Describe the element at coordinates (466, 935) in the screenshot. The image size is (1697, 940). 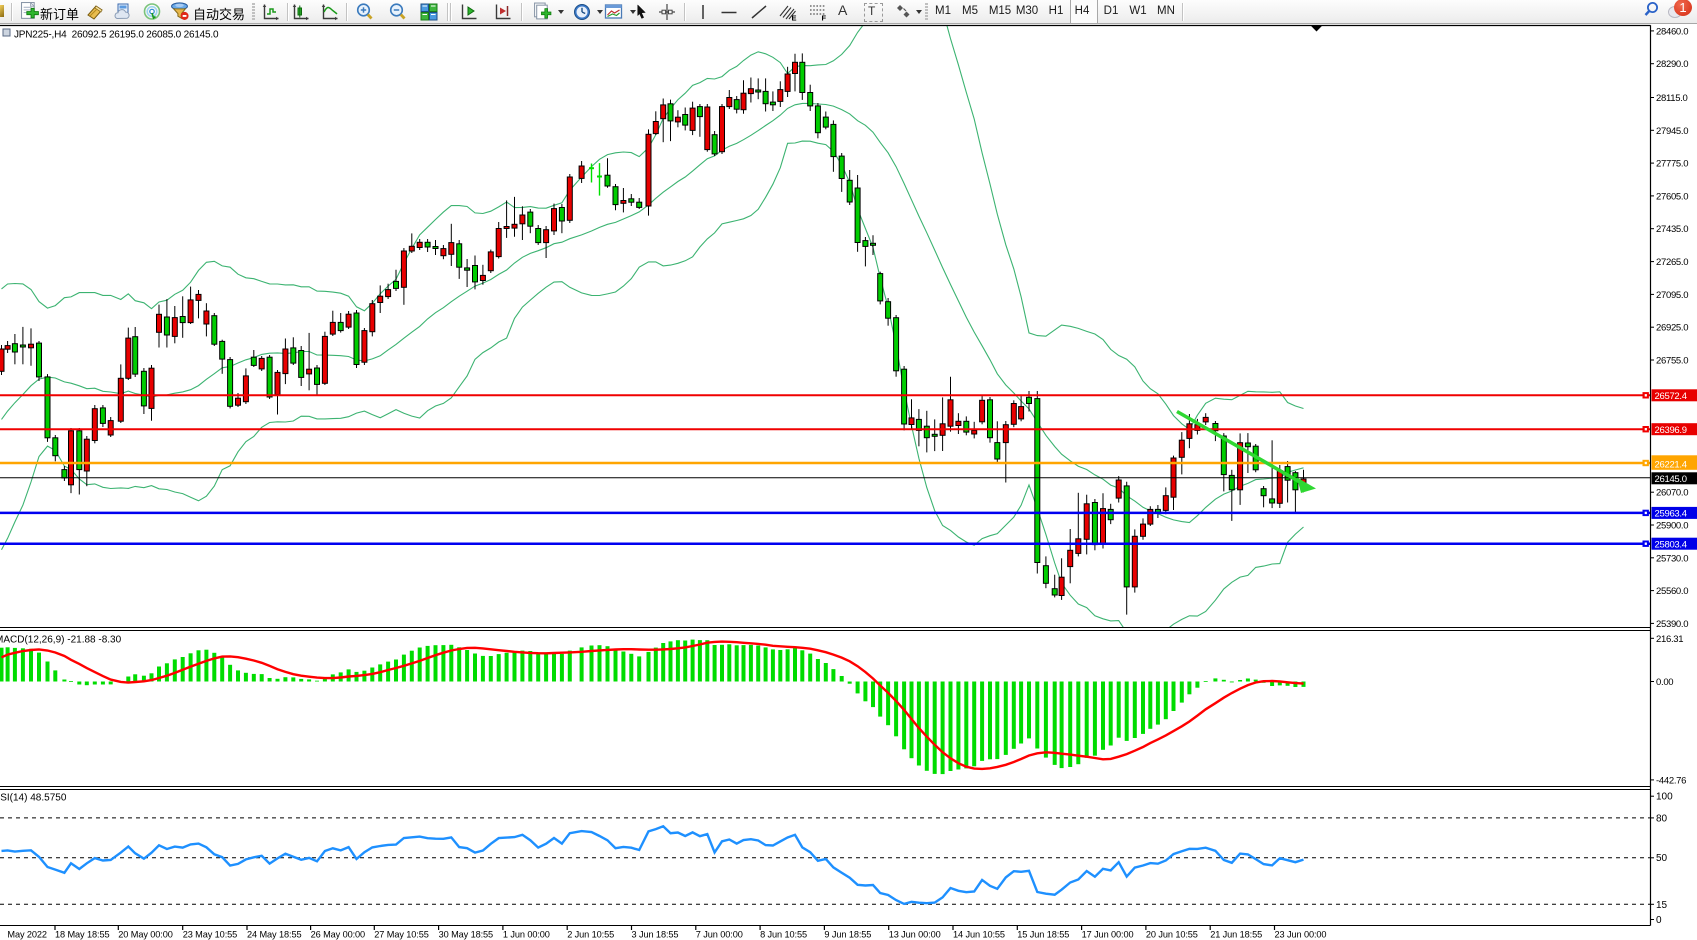
I see `svg-text: 30 May 18:55` at that location.